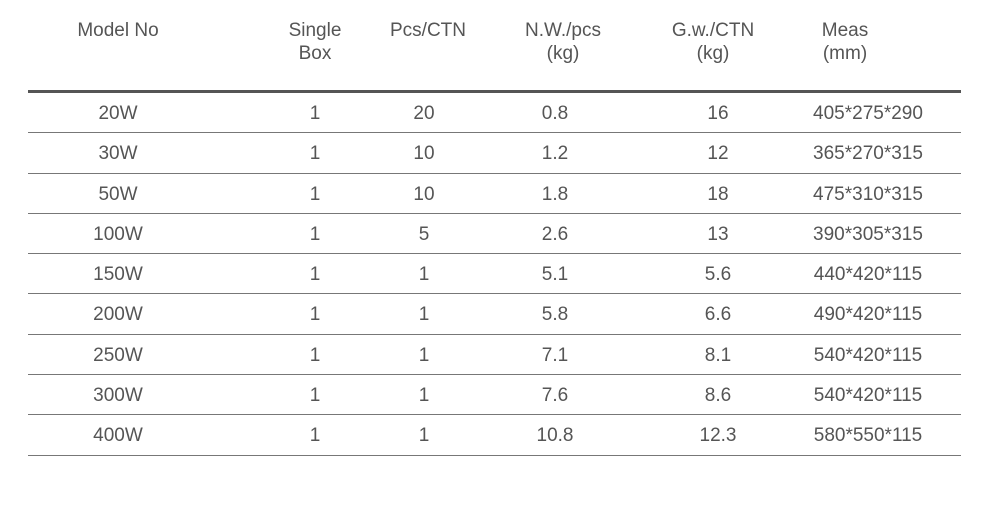 This screenshot has height=512, width=1005. I want to click on cell-pcs-ctn: 5, so click(424, 234).